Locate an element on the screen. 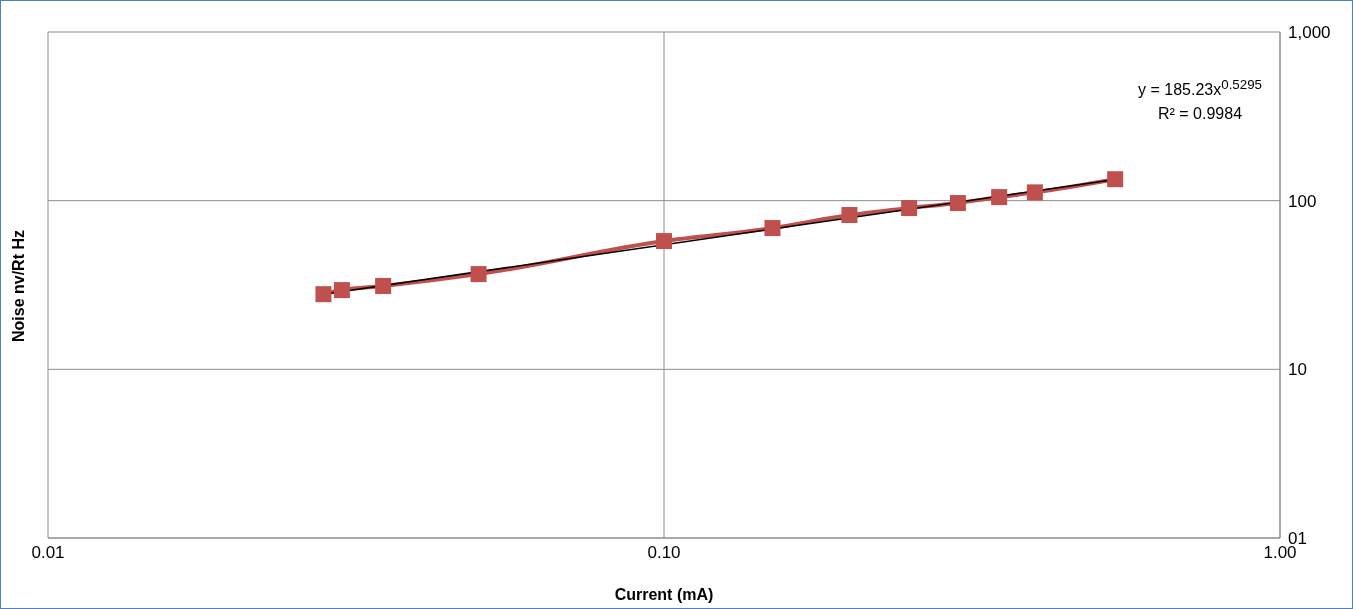 The width and height of the screenshot is (1353, 609). annotation: R² = 0.9984 is located at coordinates (1200, 114).